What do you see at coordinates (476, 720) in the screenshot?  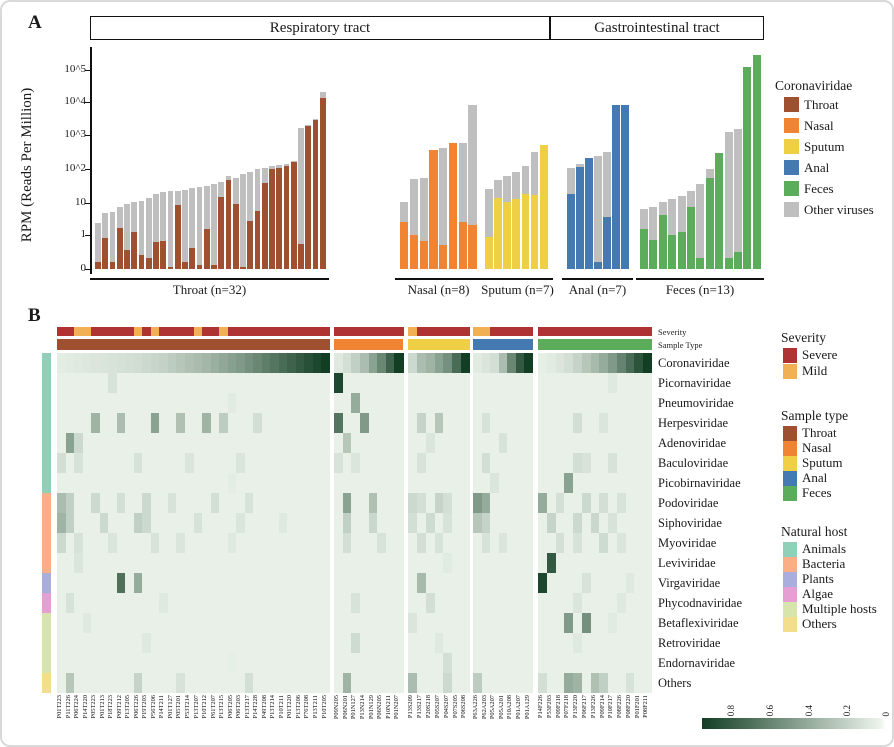 I see `heatmap-column-label: P63A226` at bounding box center [476, 720].